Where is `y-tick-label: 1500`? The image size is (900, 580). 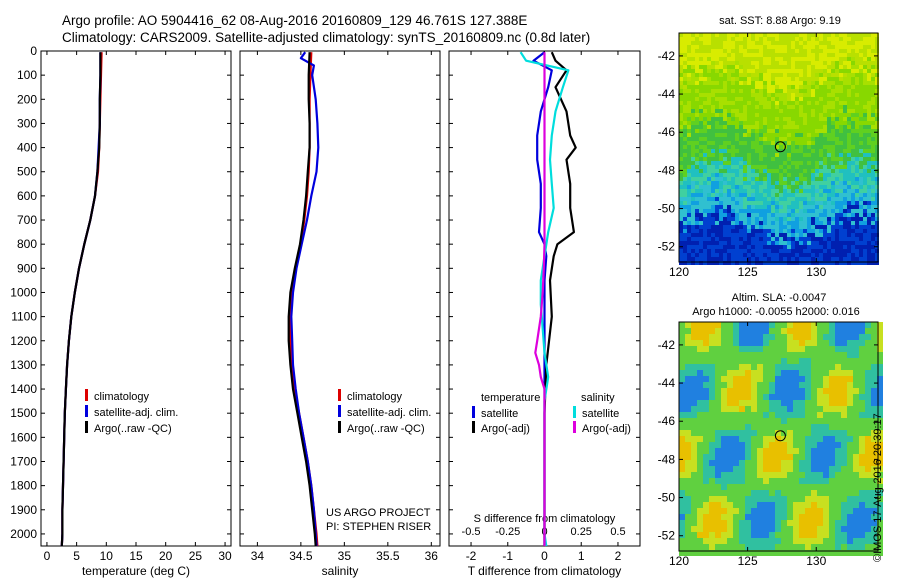 y-tick-label: 1500 is located at coordinates (23, 413).